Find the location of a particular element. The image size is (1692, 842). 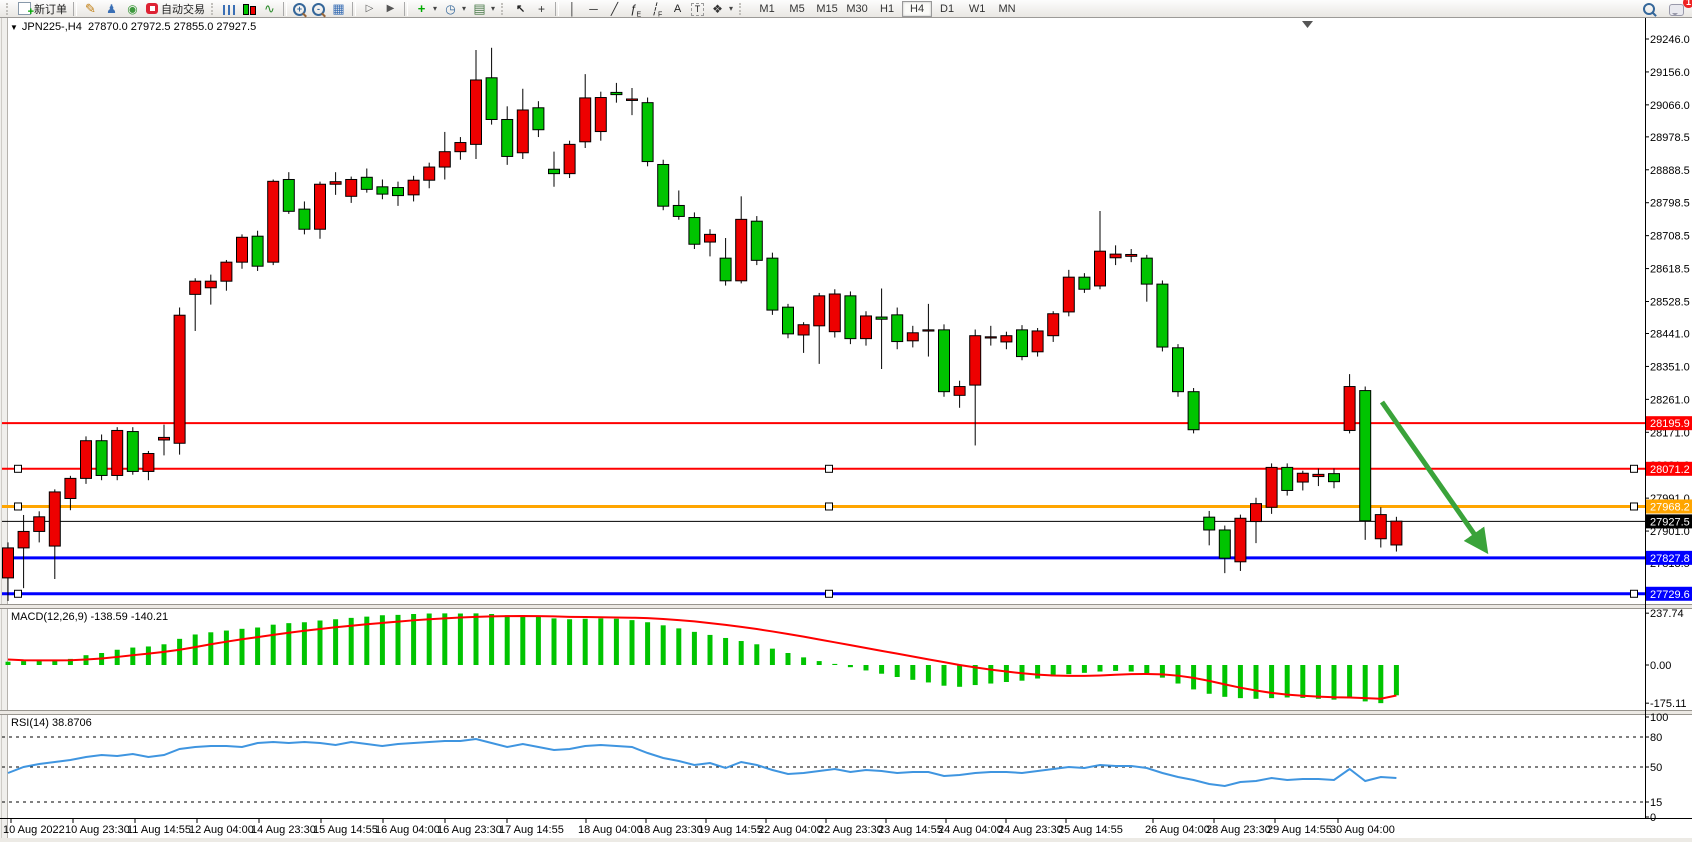

svg-text: 28978.5 is located at coordinates (1670, 138).